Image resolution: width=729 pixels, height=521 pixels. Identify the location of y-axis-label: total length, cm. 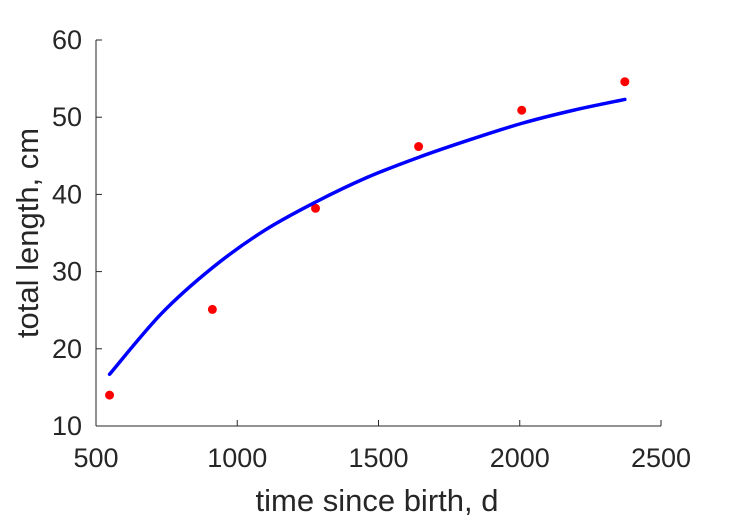
(27, 233).